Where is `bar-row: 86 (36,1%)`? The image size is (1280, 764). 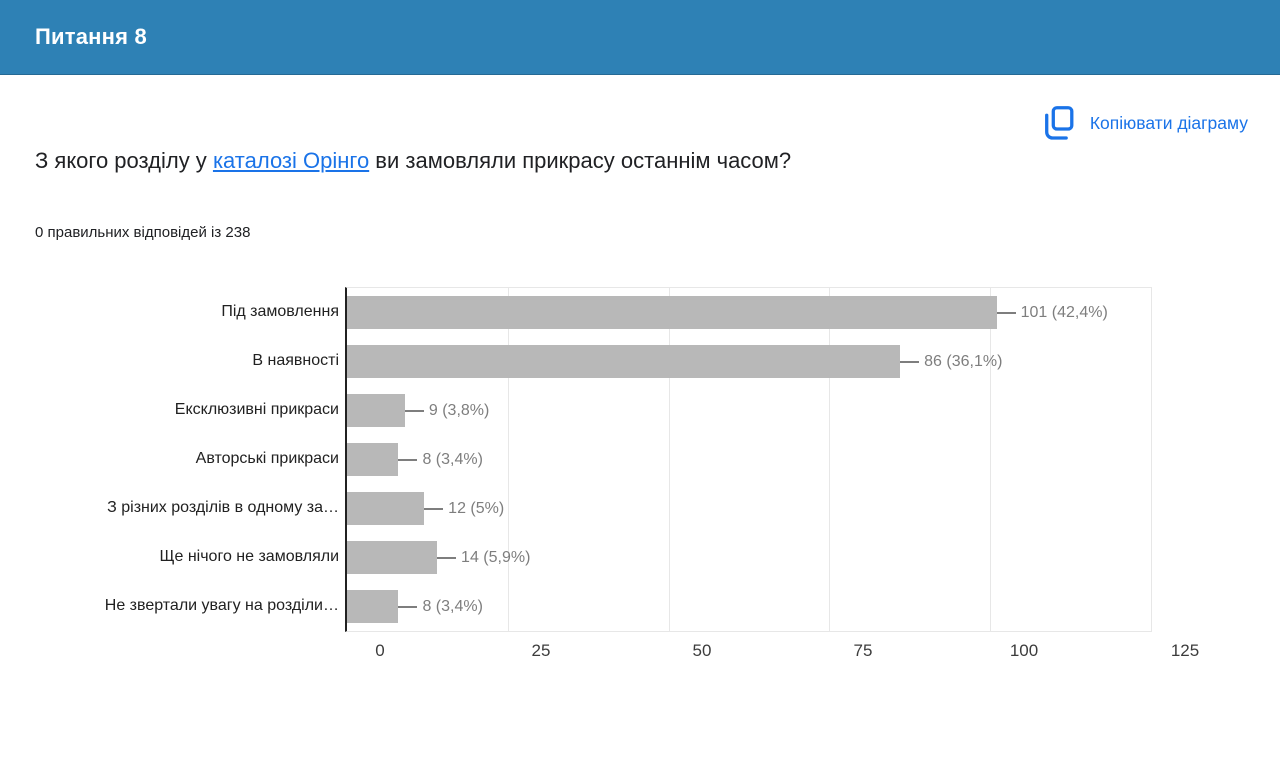 bar-row: 86 (36,1%) is located at coordinates (749, 361).